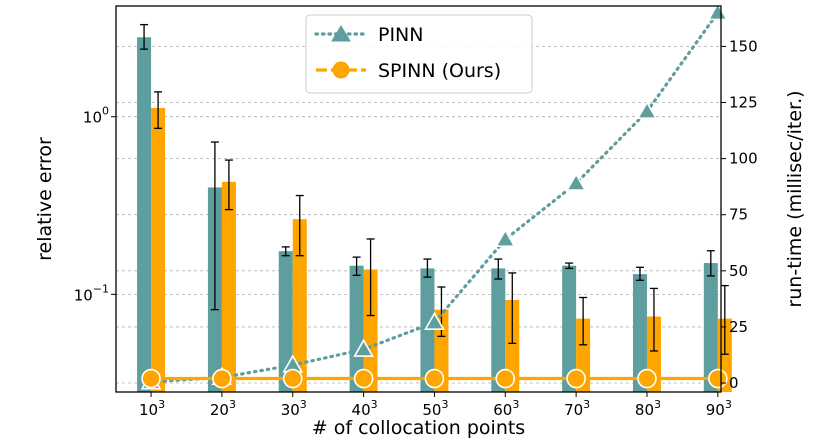 Image resolution: width=831 pixels, height=443 pixels. I want to click on right-tick-label: 75, so click(738, 215).